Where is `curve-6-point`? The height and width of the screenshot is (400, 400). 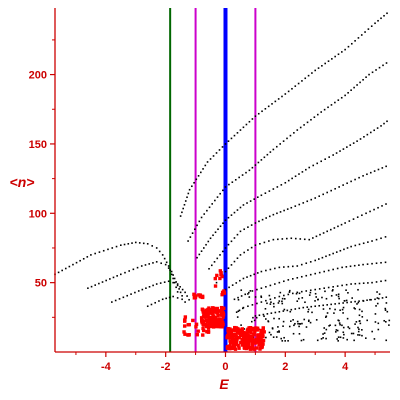
curve-6-point is located at coordinates (317, 163).